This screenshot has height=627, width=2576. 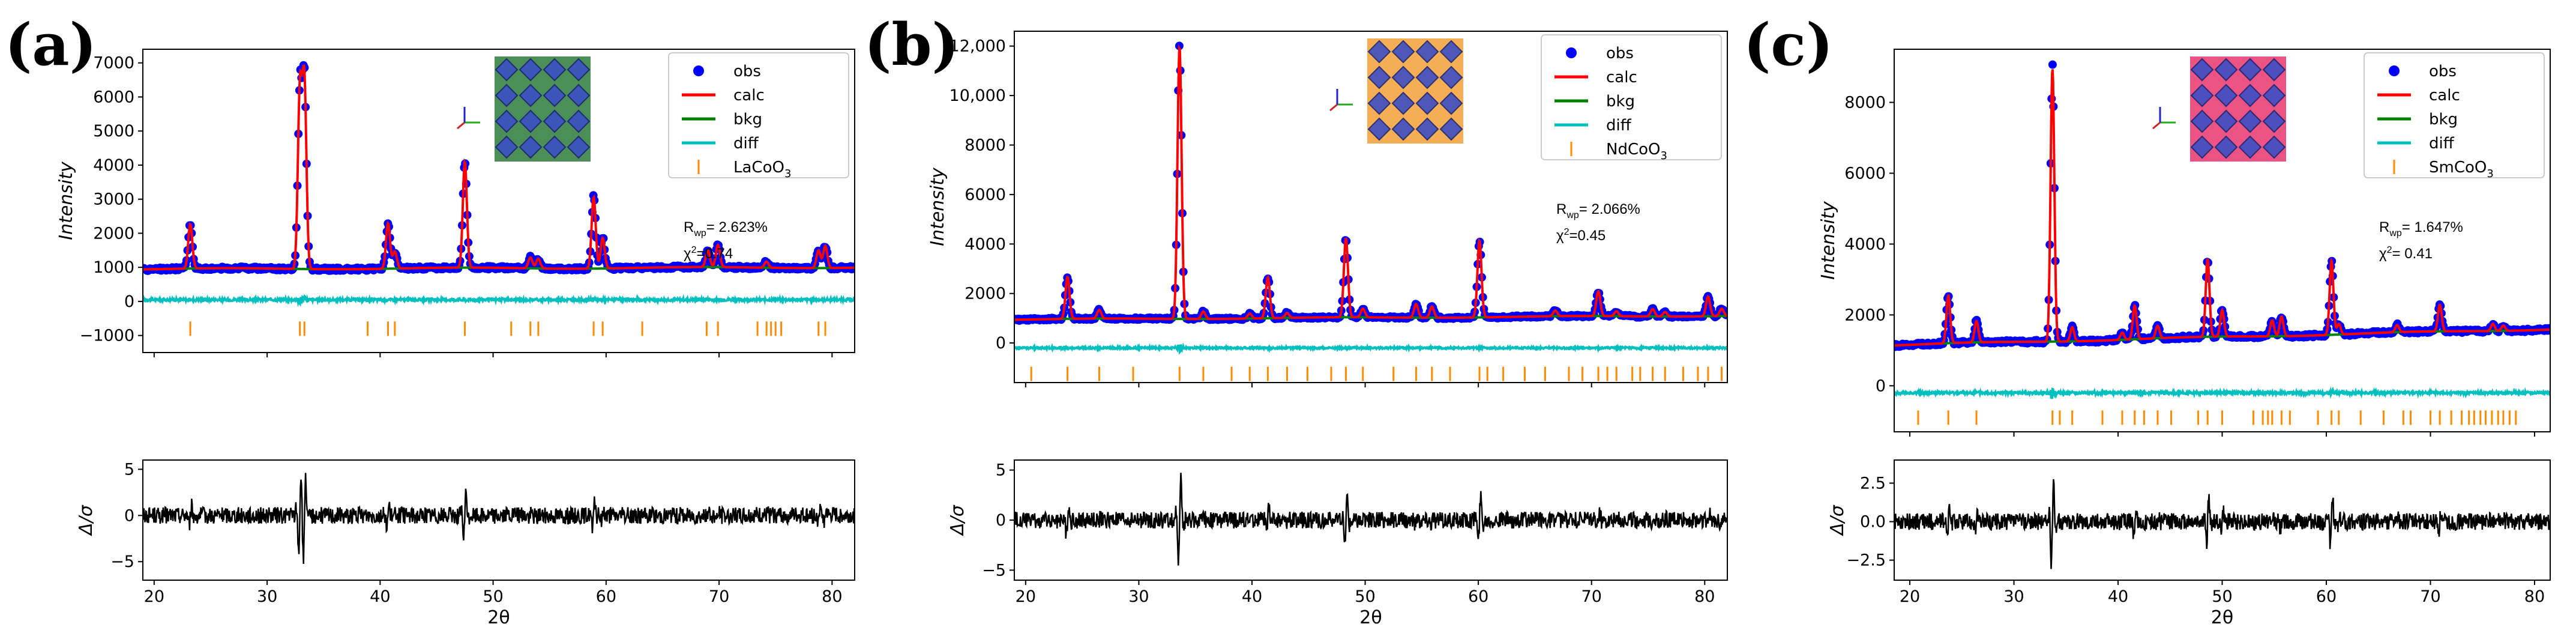 I want to click on xtick-label: 60, so click(x=2326, y=596).